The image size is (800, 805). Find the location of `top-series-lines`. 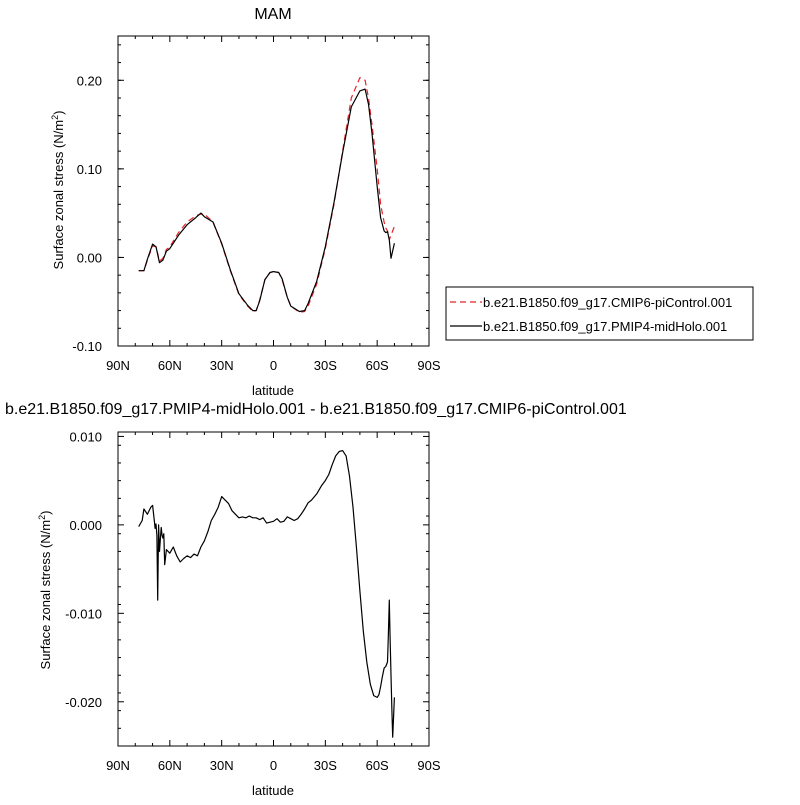

top-series-lines is located at coordinates (266, 194).